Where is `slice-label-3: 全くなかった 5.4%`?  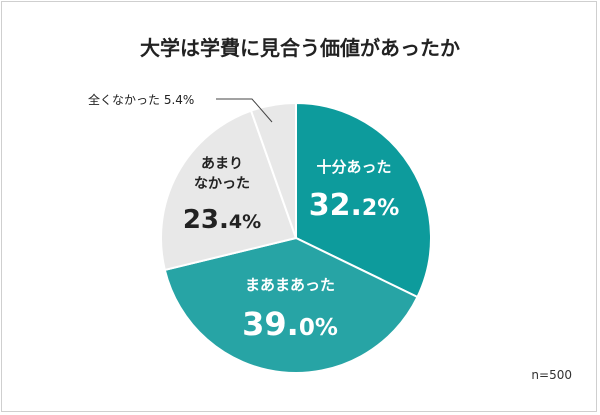 slice-label-3: 全くなかった 5.4% is located at coordinates (141, 99).